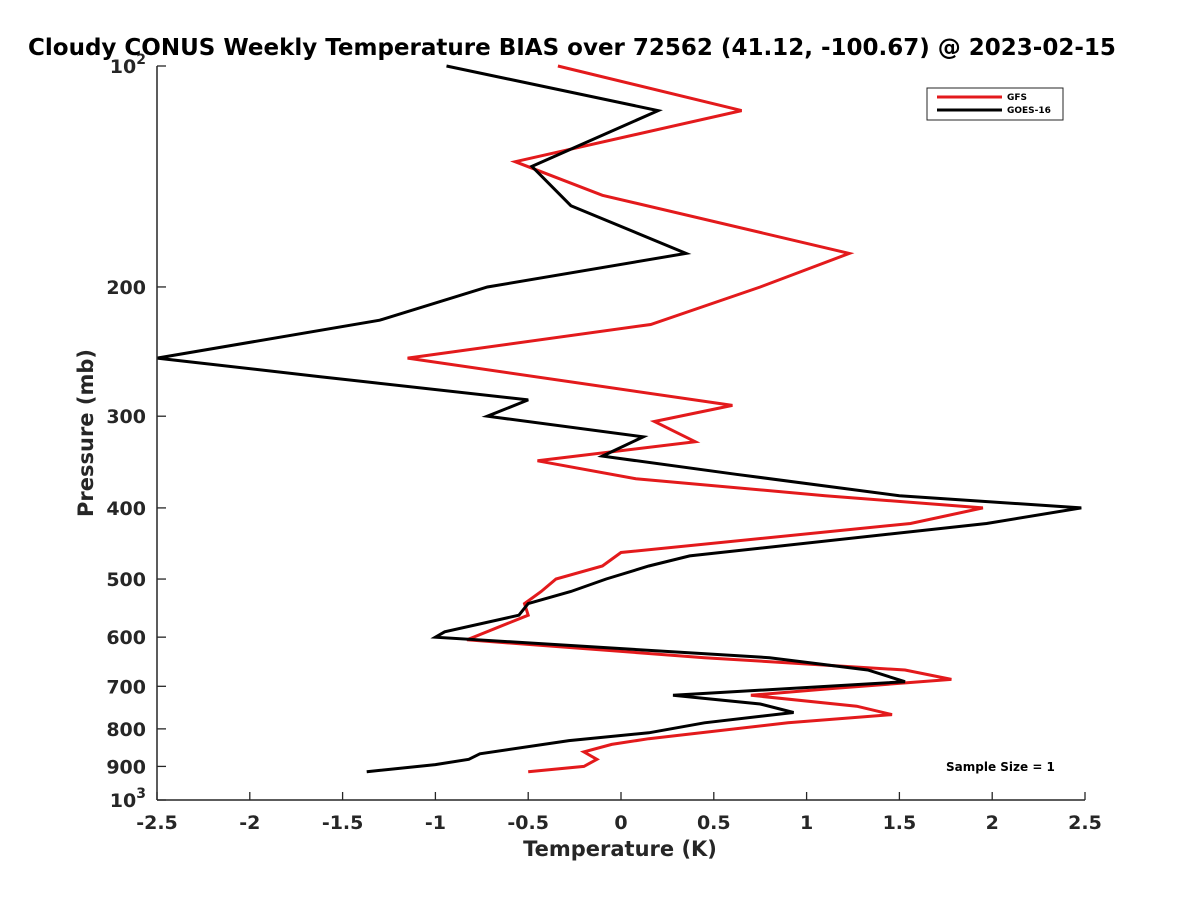 Image resolution: width=1200 pixels, height=900 pixels. I want to click on y-tick-label: 400, so click(126, 509).